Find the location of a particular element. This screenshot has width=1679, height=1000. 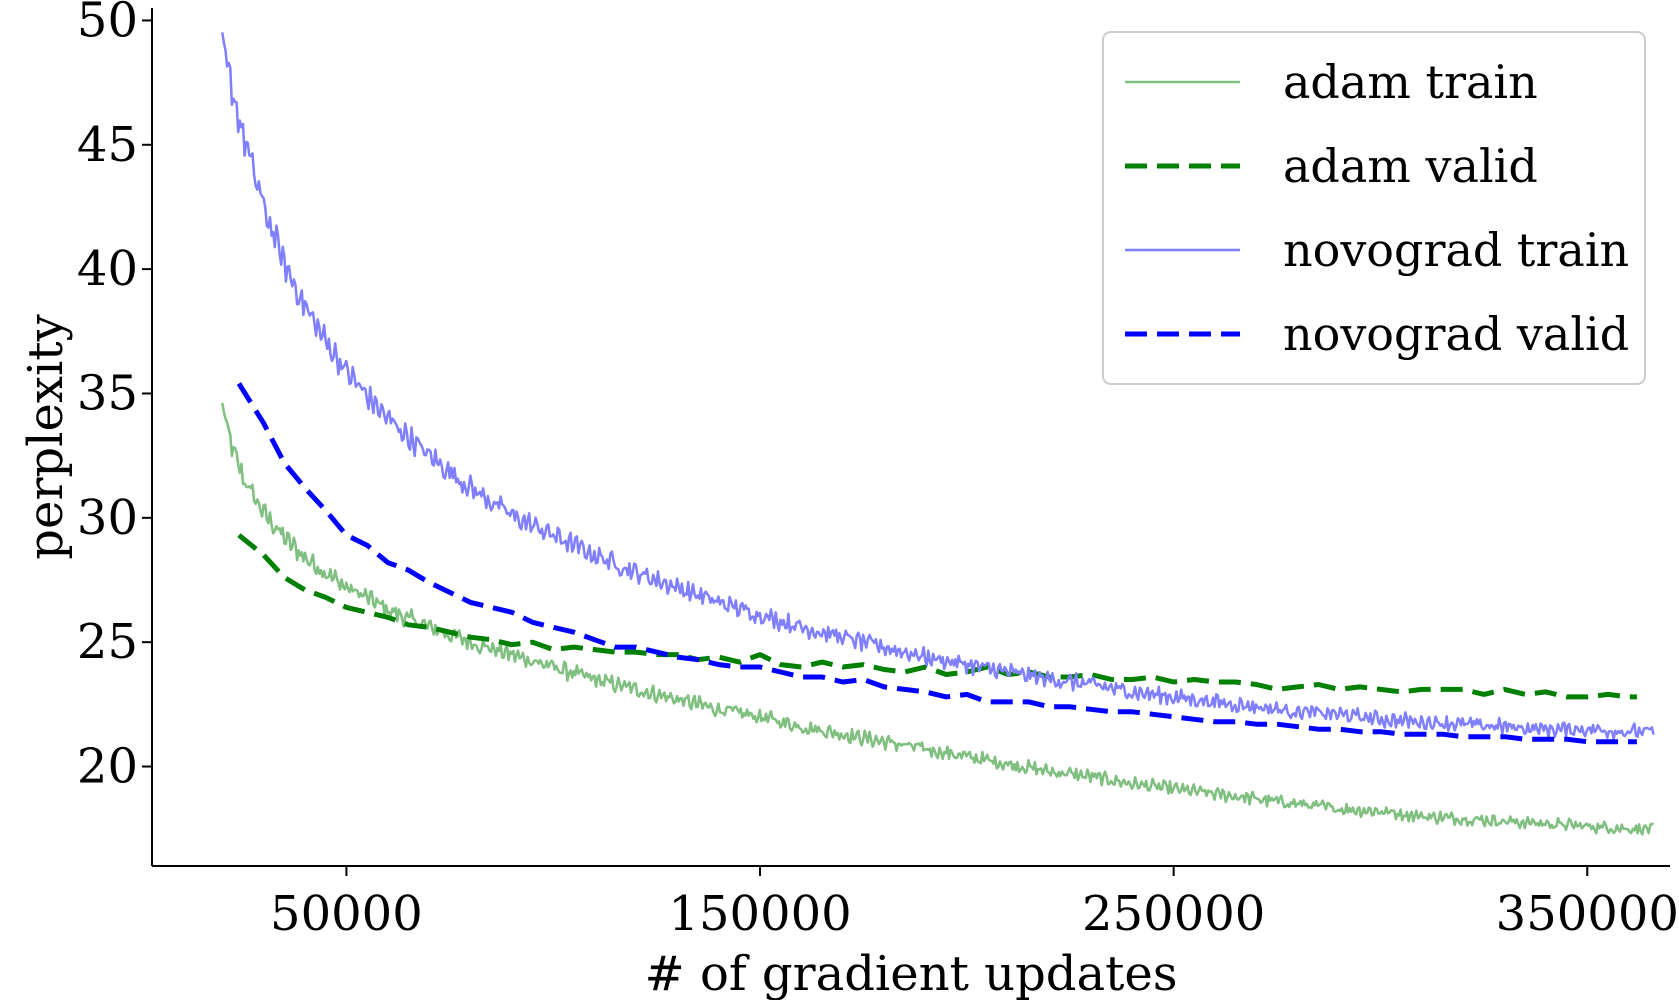

x-tick-label: 50000 is located at coordinates (346, 914).